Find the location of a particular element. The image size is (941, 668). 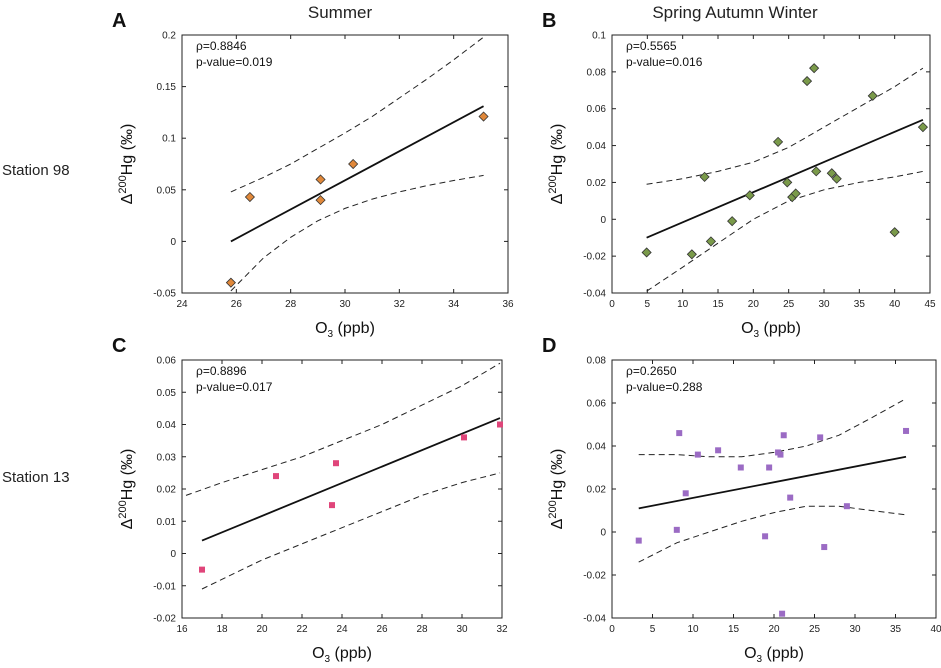

x-tick-label: 40 is located at coordinates (935, 629).